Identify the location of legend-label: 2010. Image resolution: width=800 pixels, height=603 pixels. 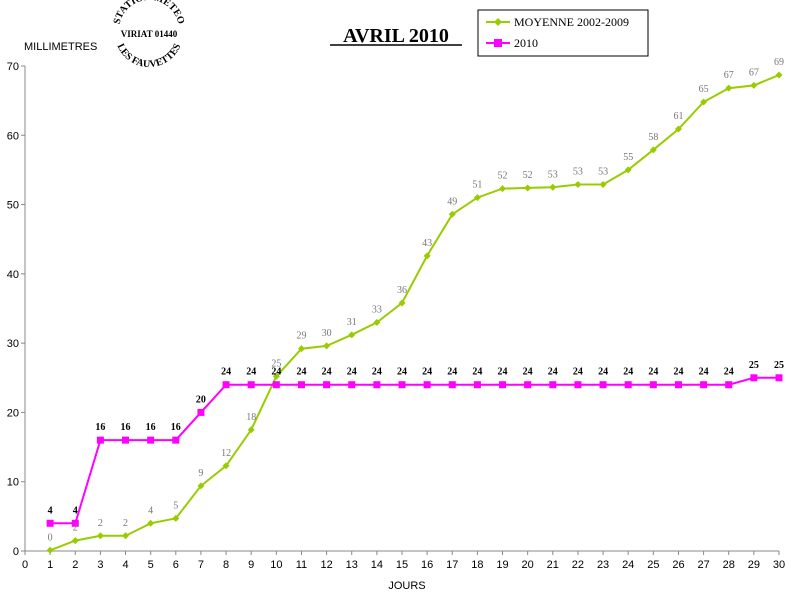
(526, 43).